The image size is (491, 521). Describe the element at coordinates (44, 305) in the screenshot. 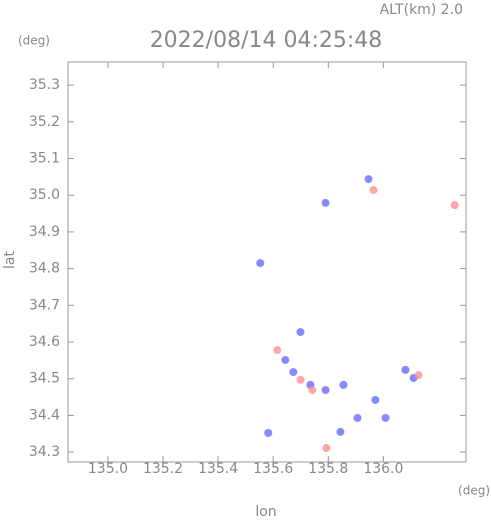

I see `y-tick-label: 34.7` at that location.